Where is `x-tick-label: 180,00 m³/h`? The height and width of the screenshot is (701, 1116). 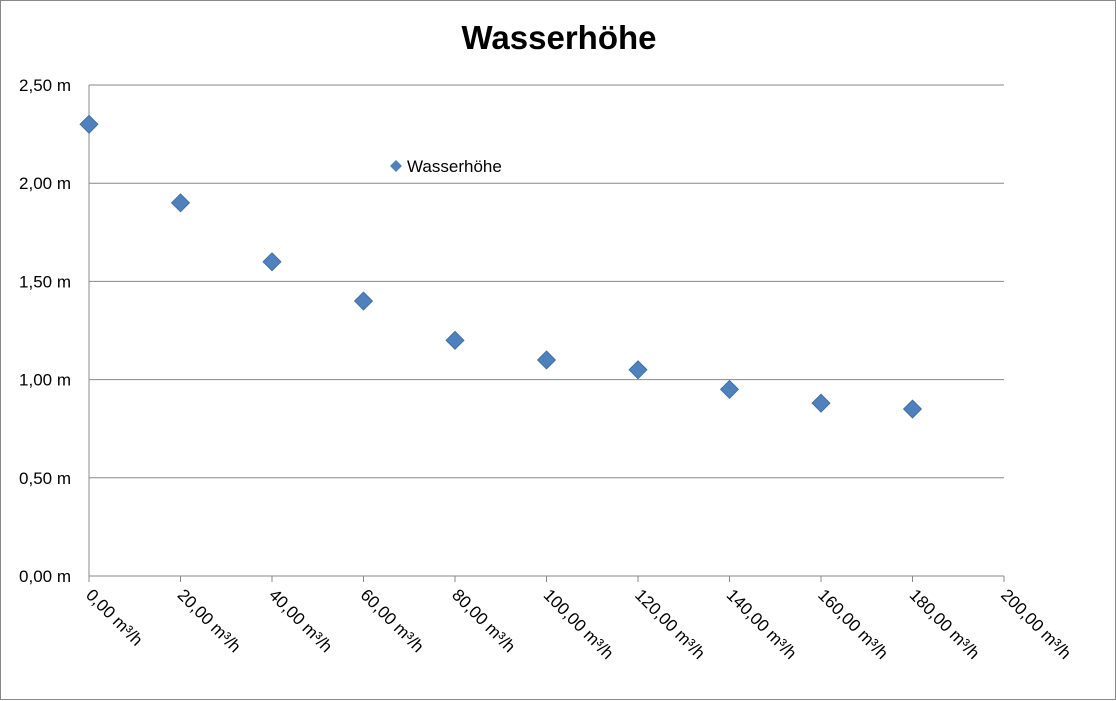 x-tick-label: 180,00 m³/h is located at coordinates (945, 624).